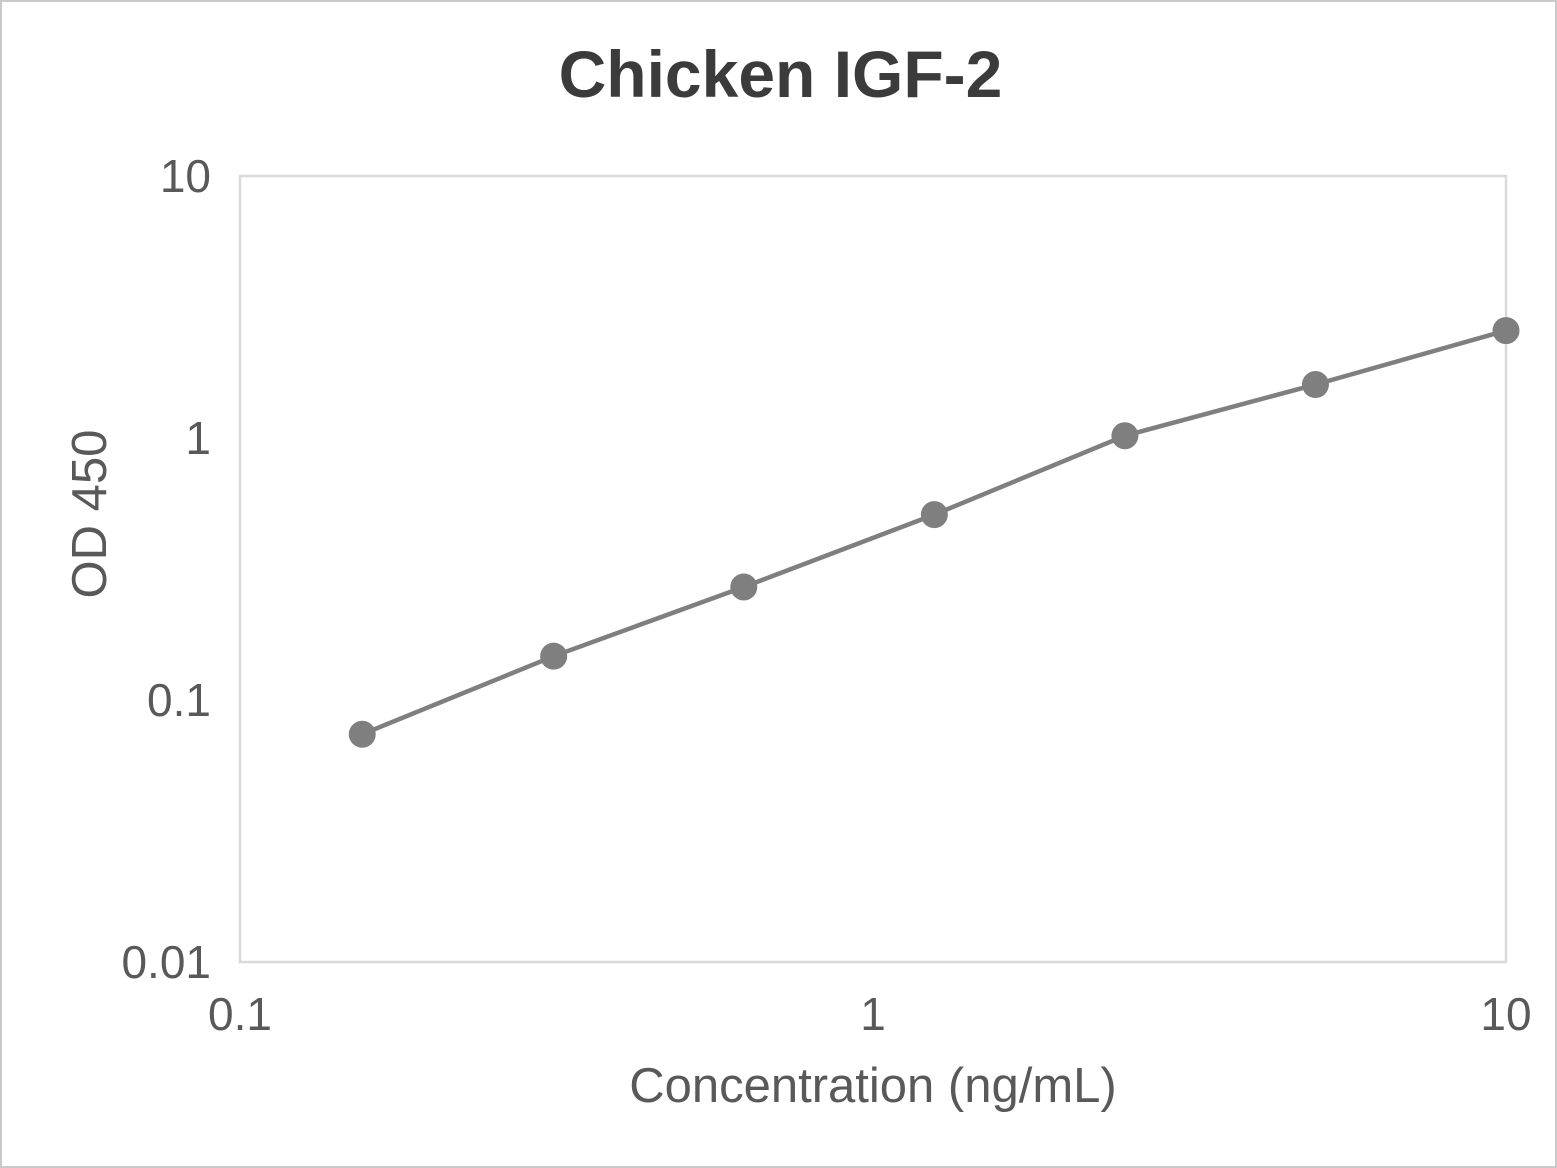 This screenshot has height=1168, width=1557. What do you see at coordinates (179, 700) in the screenshot?
I see `y-tick-label-0.1: 0.1` at bounding box center [179, 700].